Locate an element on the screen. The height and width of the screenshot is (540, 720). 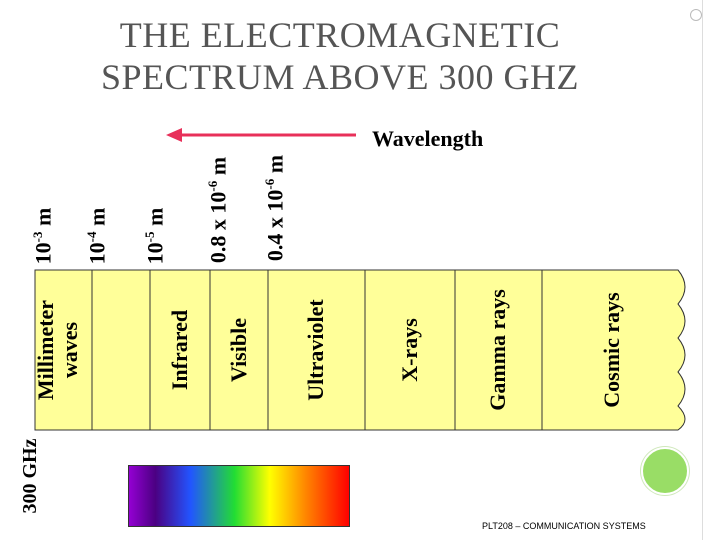
frequency-label-300ghz: 300 GHz is located at coordinates (30, 476).